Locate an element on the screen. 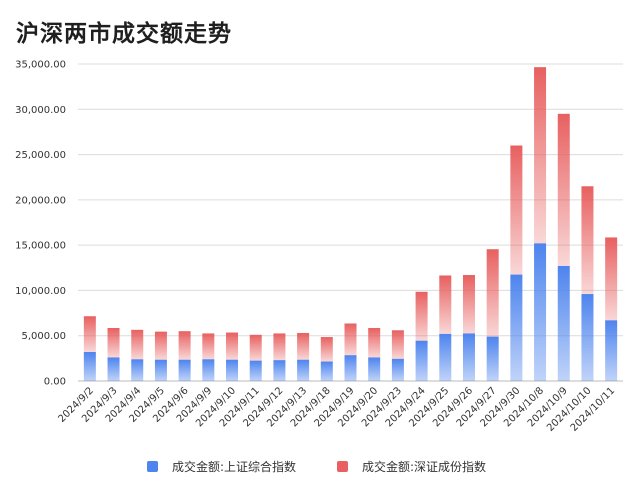 The image size is (640, 504). legend: 成交金额:上证综合指数 成交金额:深证成份指数 is located at coordinates (320, 468).